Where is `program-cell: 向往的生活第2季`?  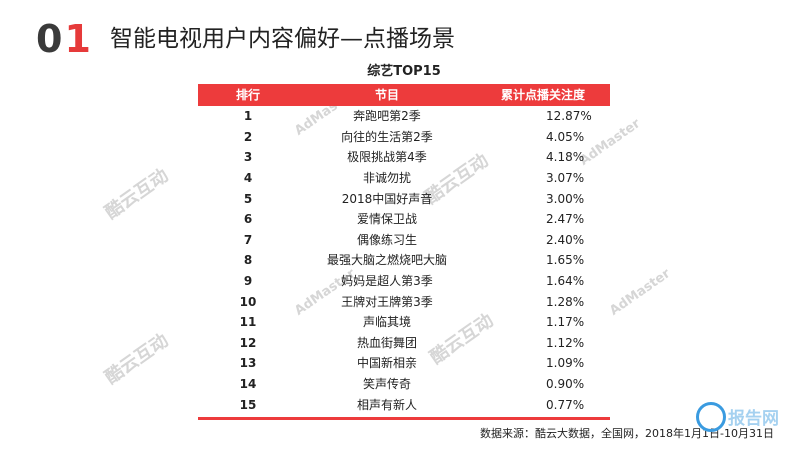 program-cell: 向往的生活第2季 is located at coordinates (387, 136).